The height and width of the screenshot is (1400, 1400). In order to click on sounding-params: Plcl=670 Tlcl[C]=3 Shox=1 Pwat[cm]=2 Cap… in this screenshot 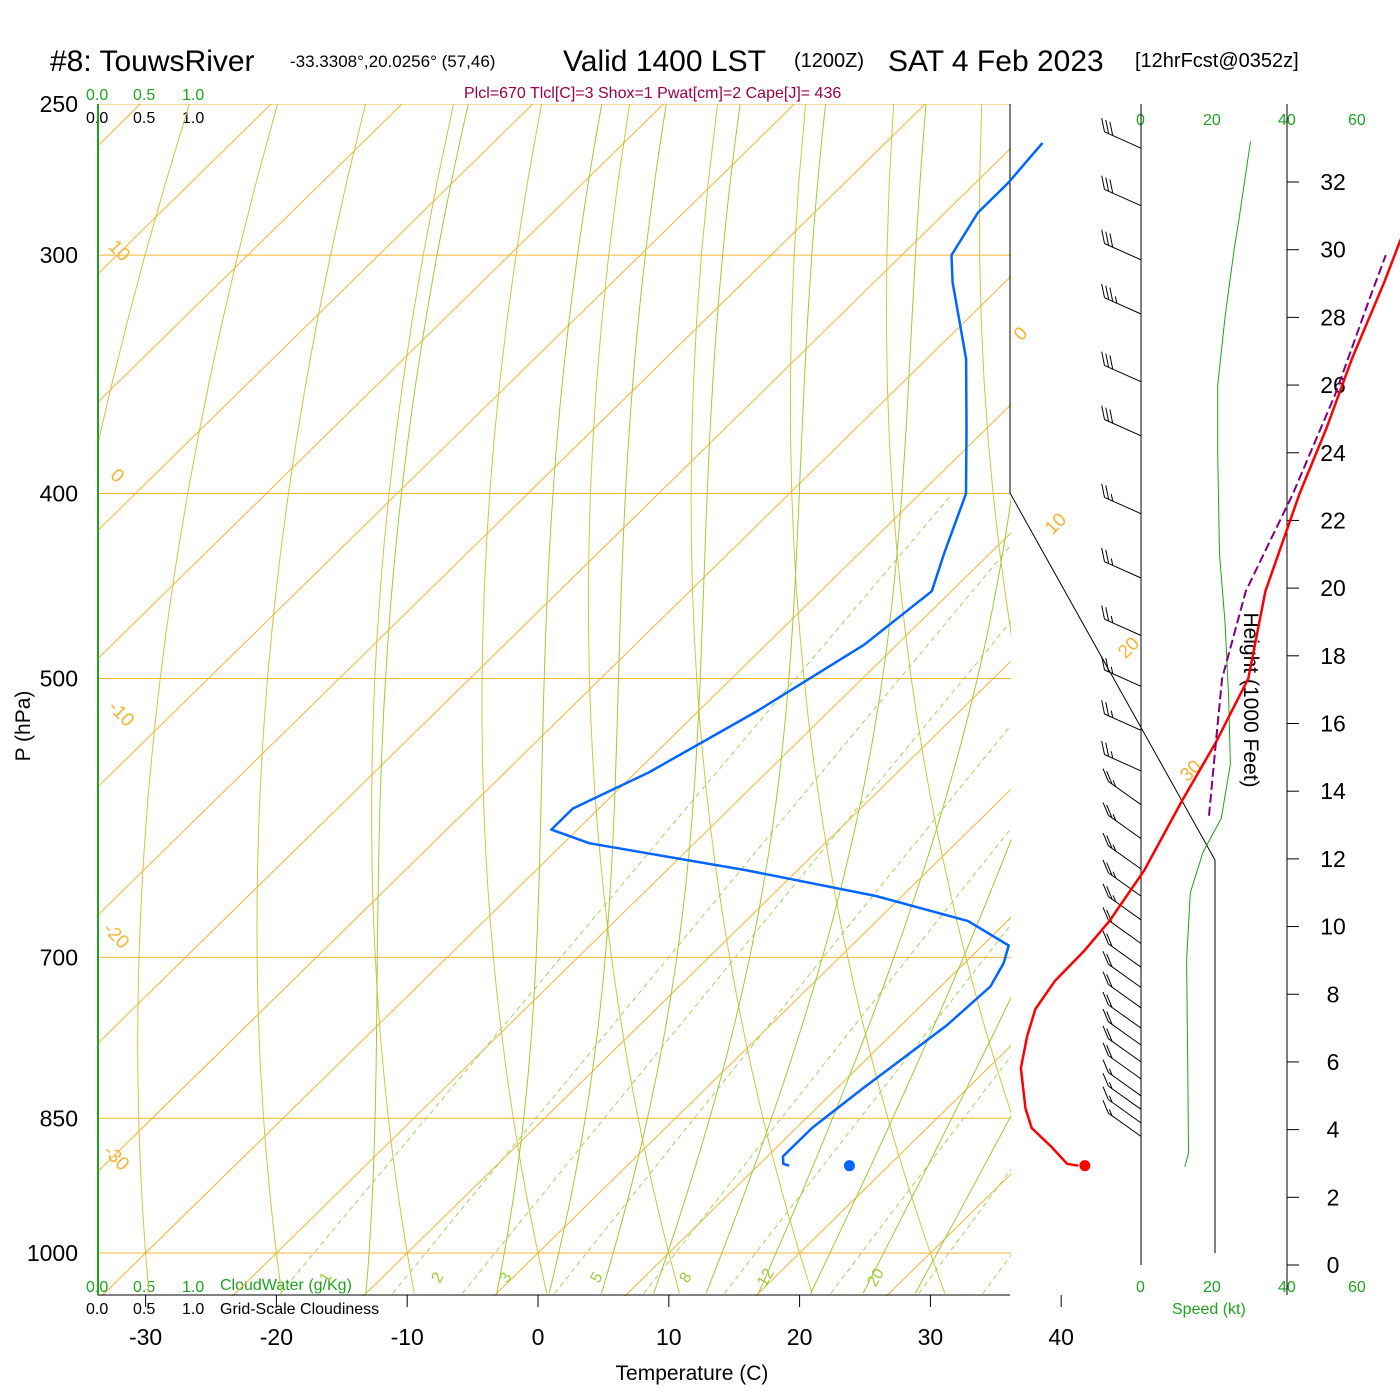, I will do `click(652, 93)`.